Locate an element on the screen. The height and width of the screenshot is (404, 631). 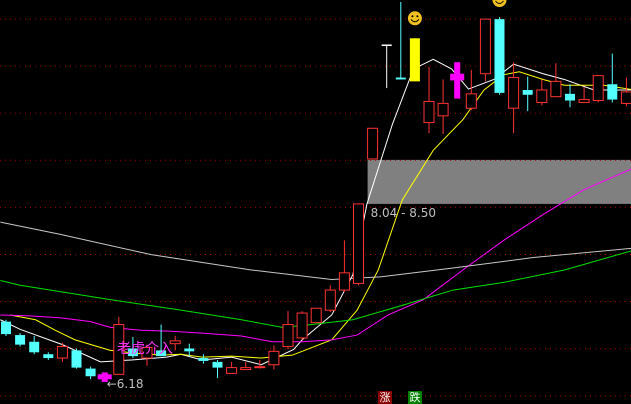
low-price-label: ←6.18 is located at coordinates (125, 384).